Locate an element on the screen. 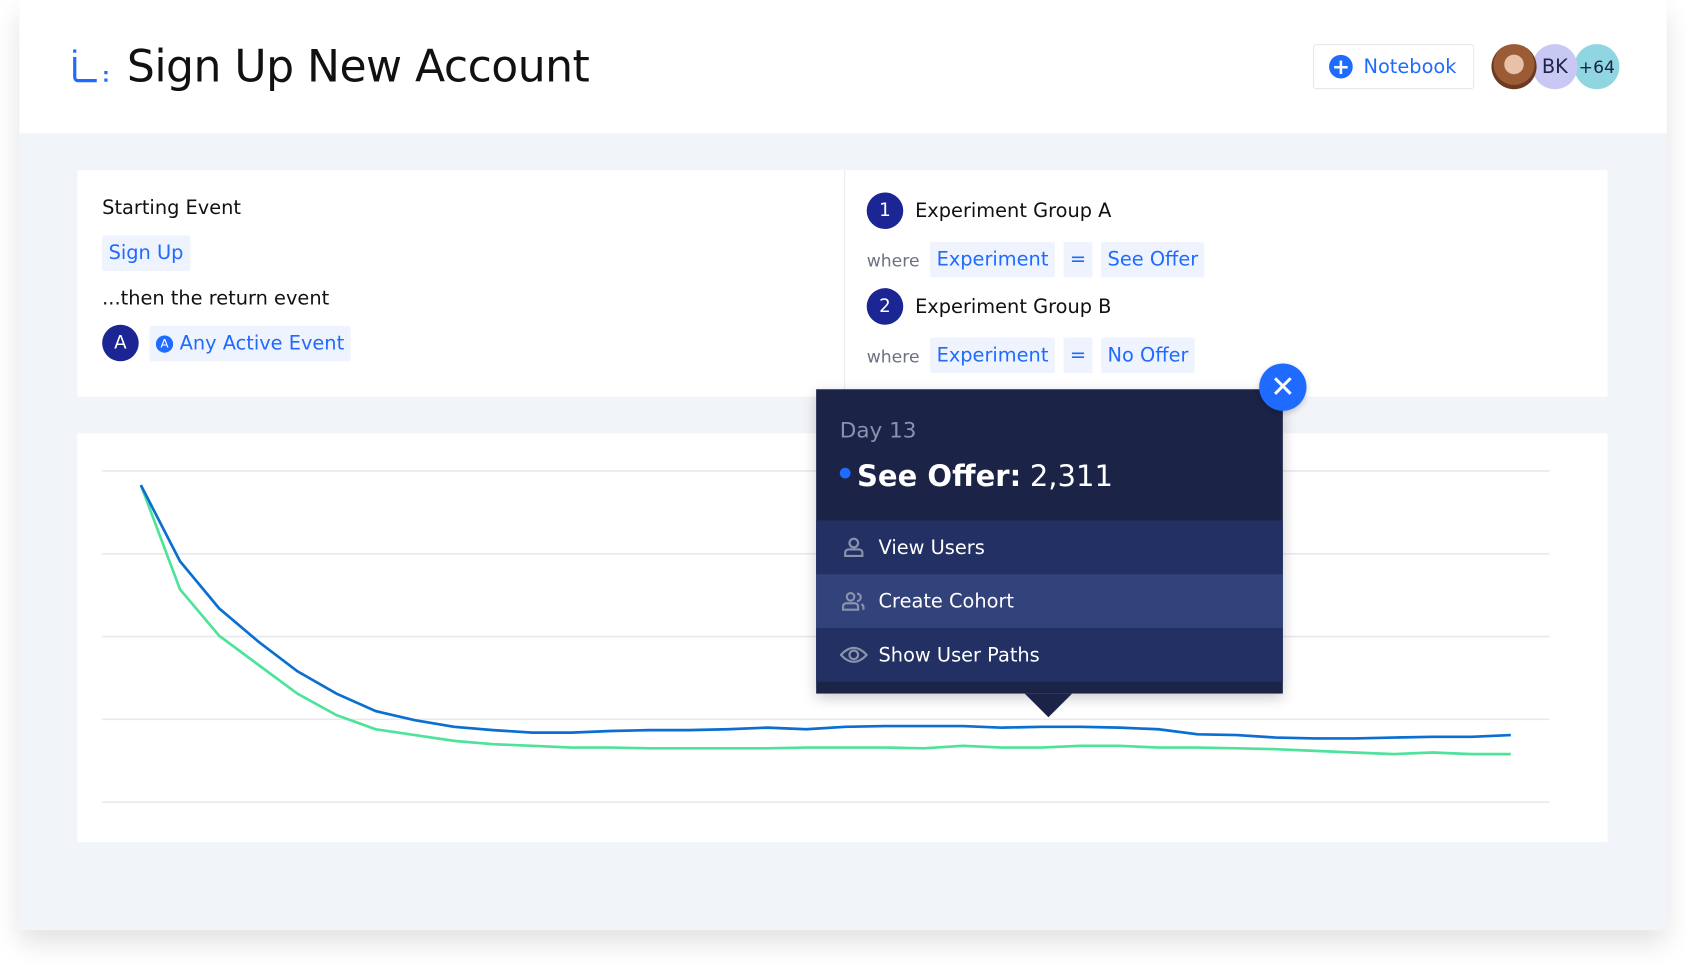 The image size is (1686, 966). return-event-chip: A Any Active Event is located at coordinates (250, 343).